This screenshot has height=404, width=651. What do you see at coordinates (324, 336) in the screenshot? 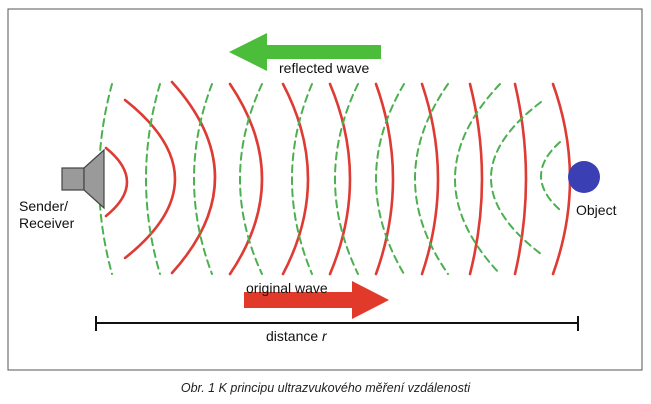
I see `distance-variable: r` at bounding box center [324, 336].